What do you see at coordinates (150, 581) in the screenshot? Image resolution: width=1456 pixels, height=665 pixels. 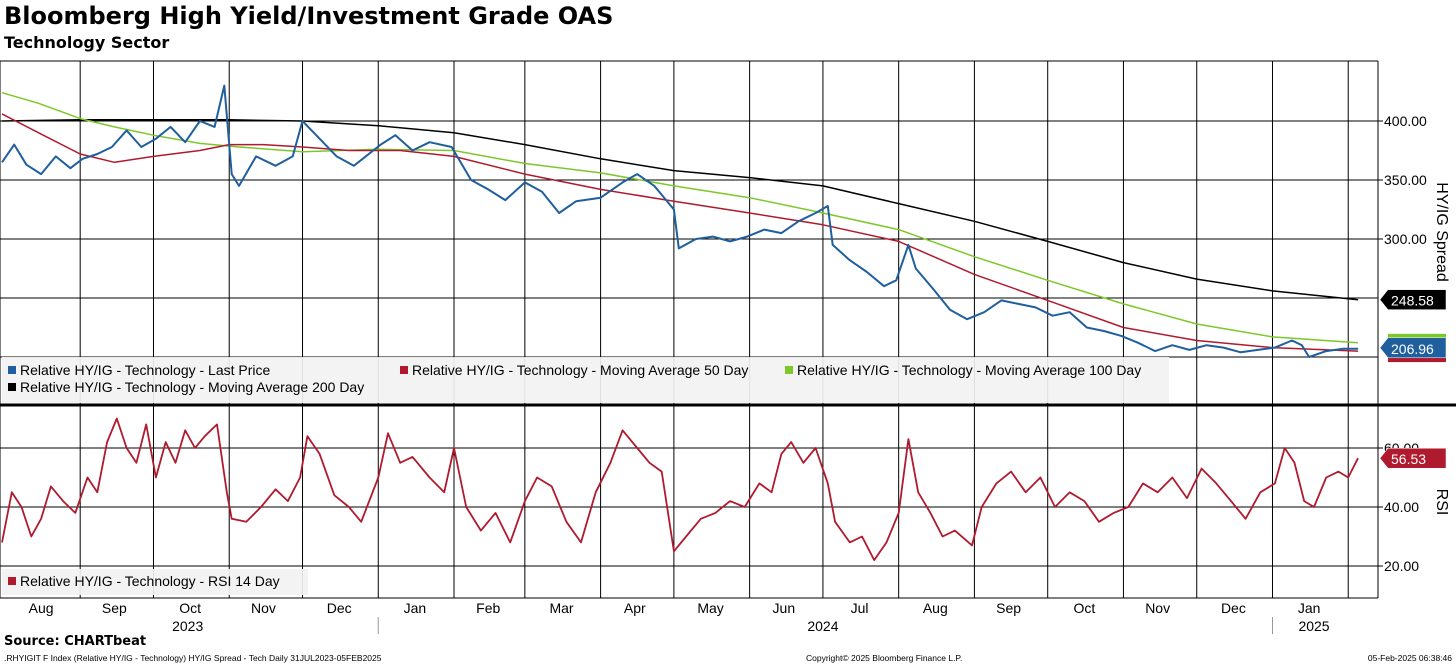 I see `lower-legend-entry: Relative HY/IG - Technology - RSI 14 Day` at bounding box center [150, 581].